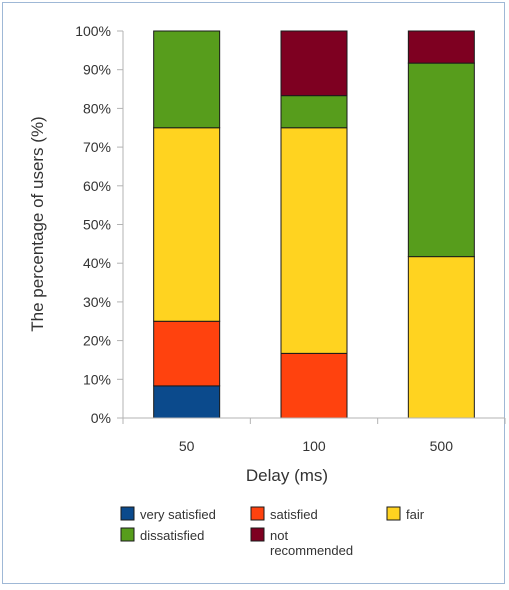 This screenshot has height=590, width=509. Describe the element at coordinates (97, 147) in the screenshot. I see `y-tick-label: 70%` at that location.